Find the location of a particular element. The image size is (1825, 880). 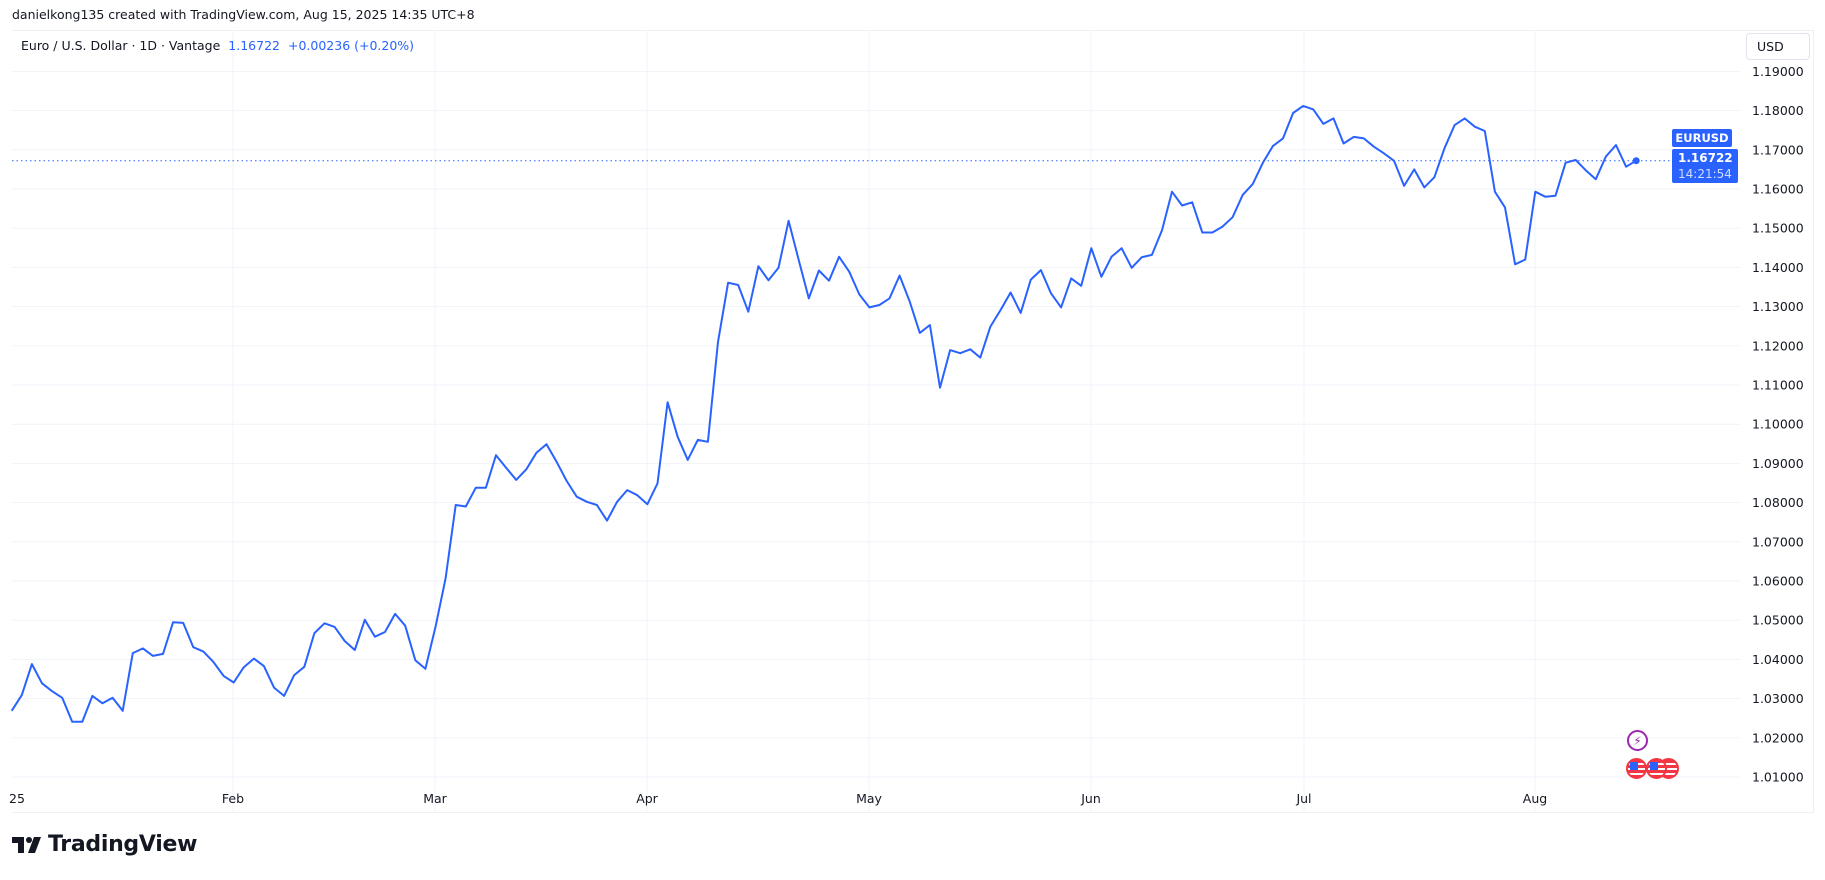

y-tick-label: 1.06000 is located at coordinates (1778, 581).